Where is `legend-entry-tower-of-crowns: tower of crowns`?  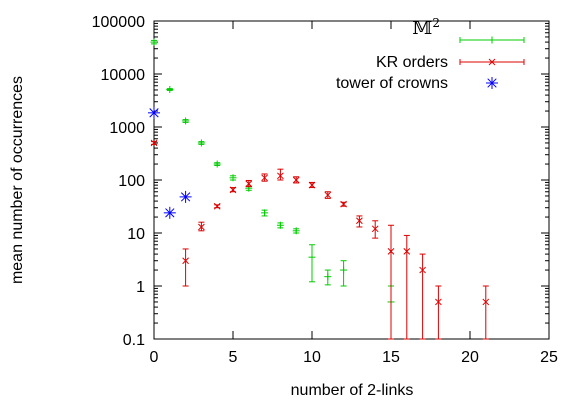
legend-entry-tower-of-crowns: tower of crowns is located at coordinates (417, 83).